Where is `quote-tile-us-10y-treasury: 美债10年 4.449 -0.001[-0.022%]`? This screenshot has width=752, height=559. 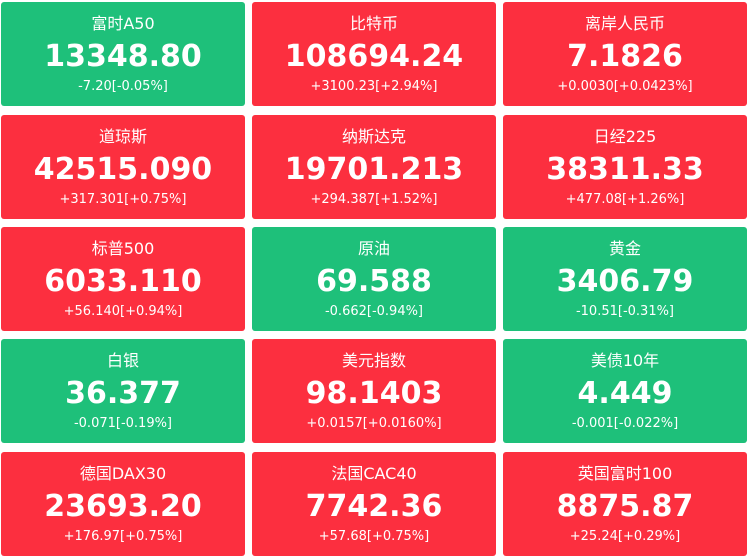
quote-tile-us-10y-treasury: 美债10年 4.449 -0.001[-0.022%] is located at coordinates (625, 391).